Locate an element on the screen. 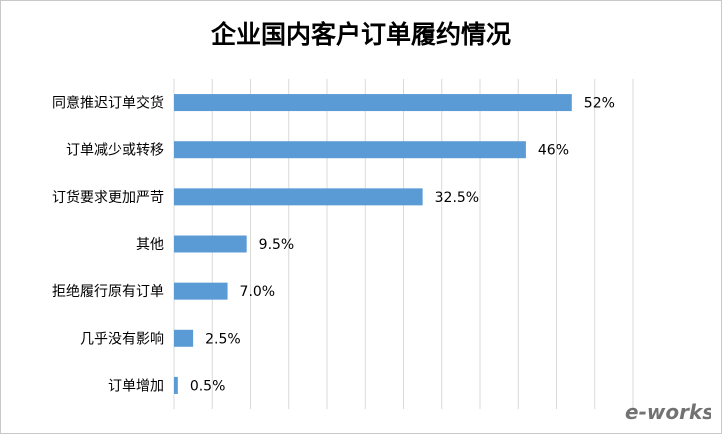  svg-text: e-works is located at coordinates (668, 412).